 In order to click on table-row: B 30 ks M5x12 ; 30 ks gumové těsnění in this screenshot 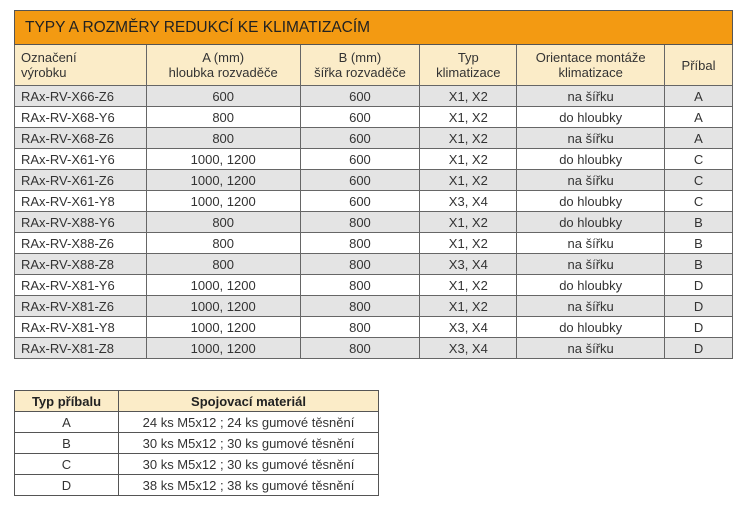, I will do `click(196, 443)`.